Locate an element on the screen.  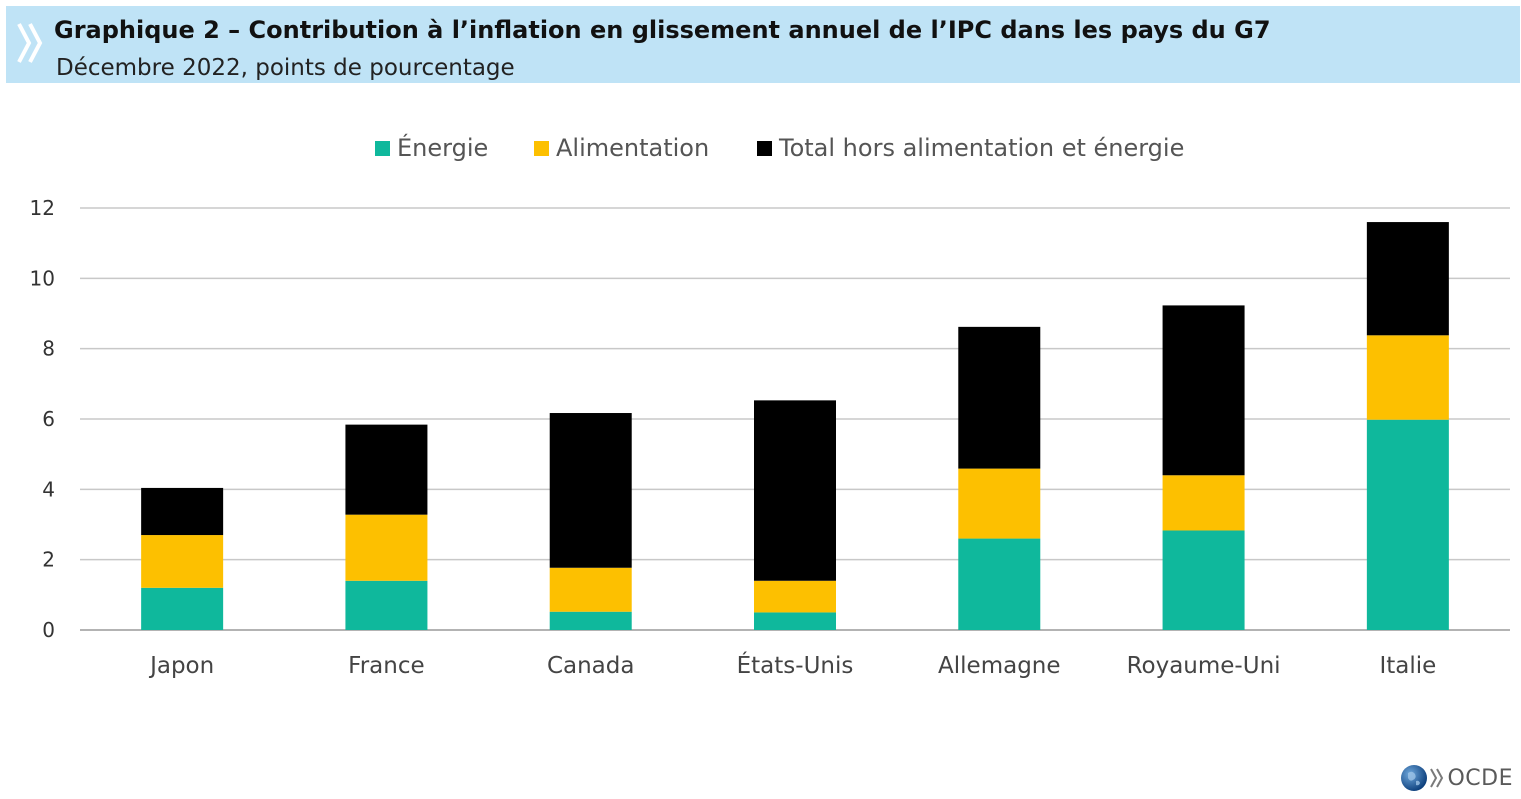
y-tick-label: 4 is located at coordinates (48, 489).